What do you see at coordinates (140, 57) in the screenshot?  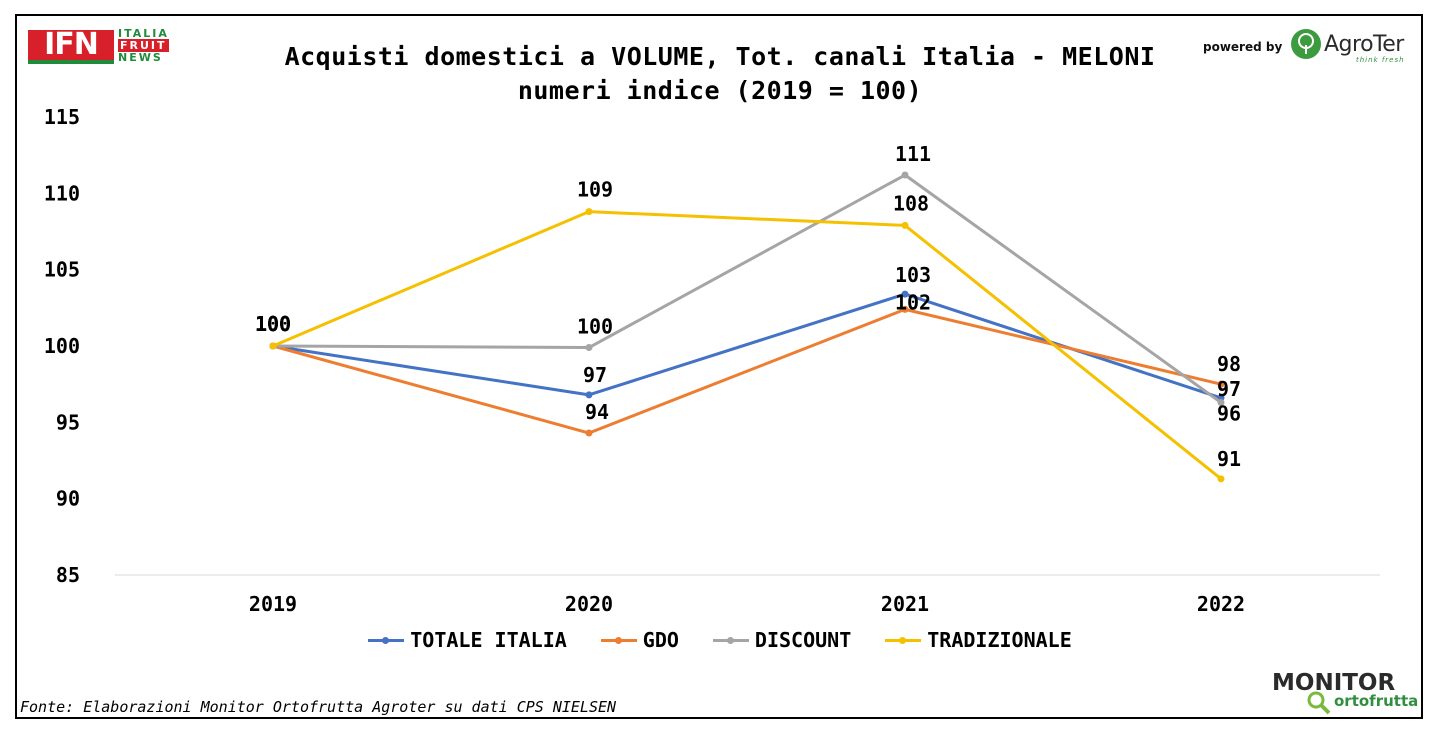 I see `ifn-logo-line3: NEWS` at bounding box center [140, 57].